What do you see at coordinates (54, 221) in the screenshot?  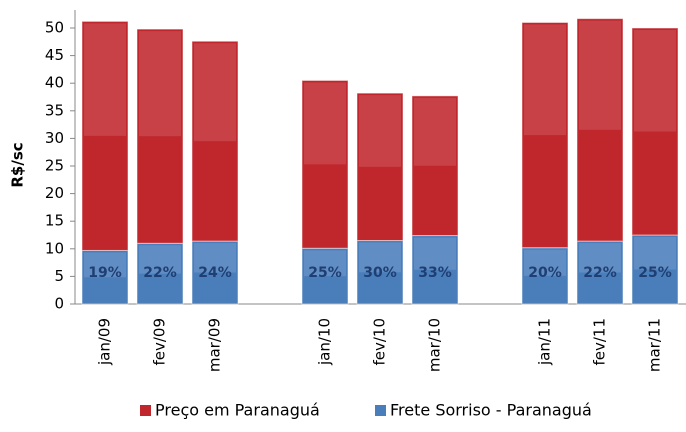 I see `y-tick-label: 15` at bounding box center [54, 221].